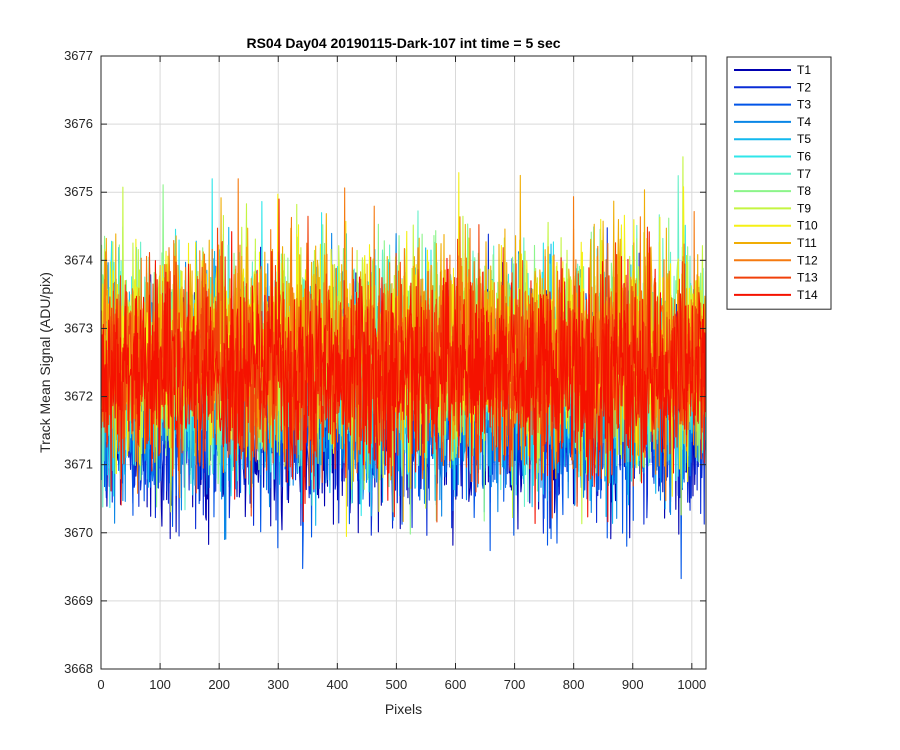 Image resolution: width=900 pixels, height=750 pixels. Describe the element at coordinates (691, 684) in the screenshot. I see `x-tick-label: 1000` at that location.